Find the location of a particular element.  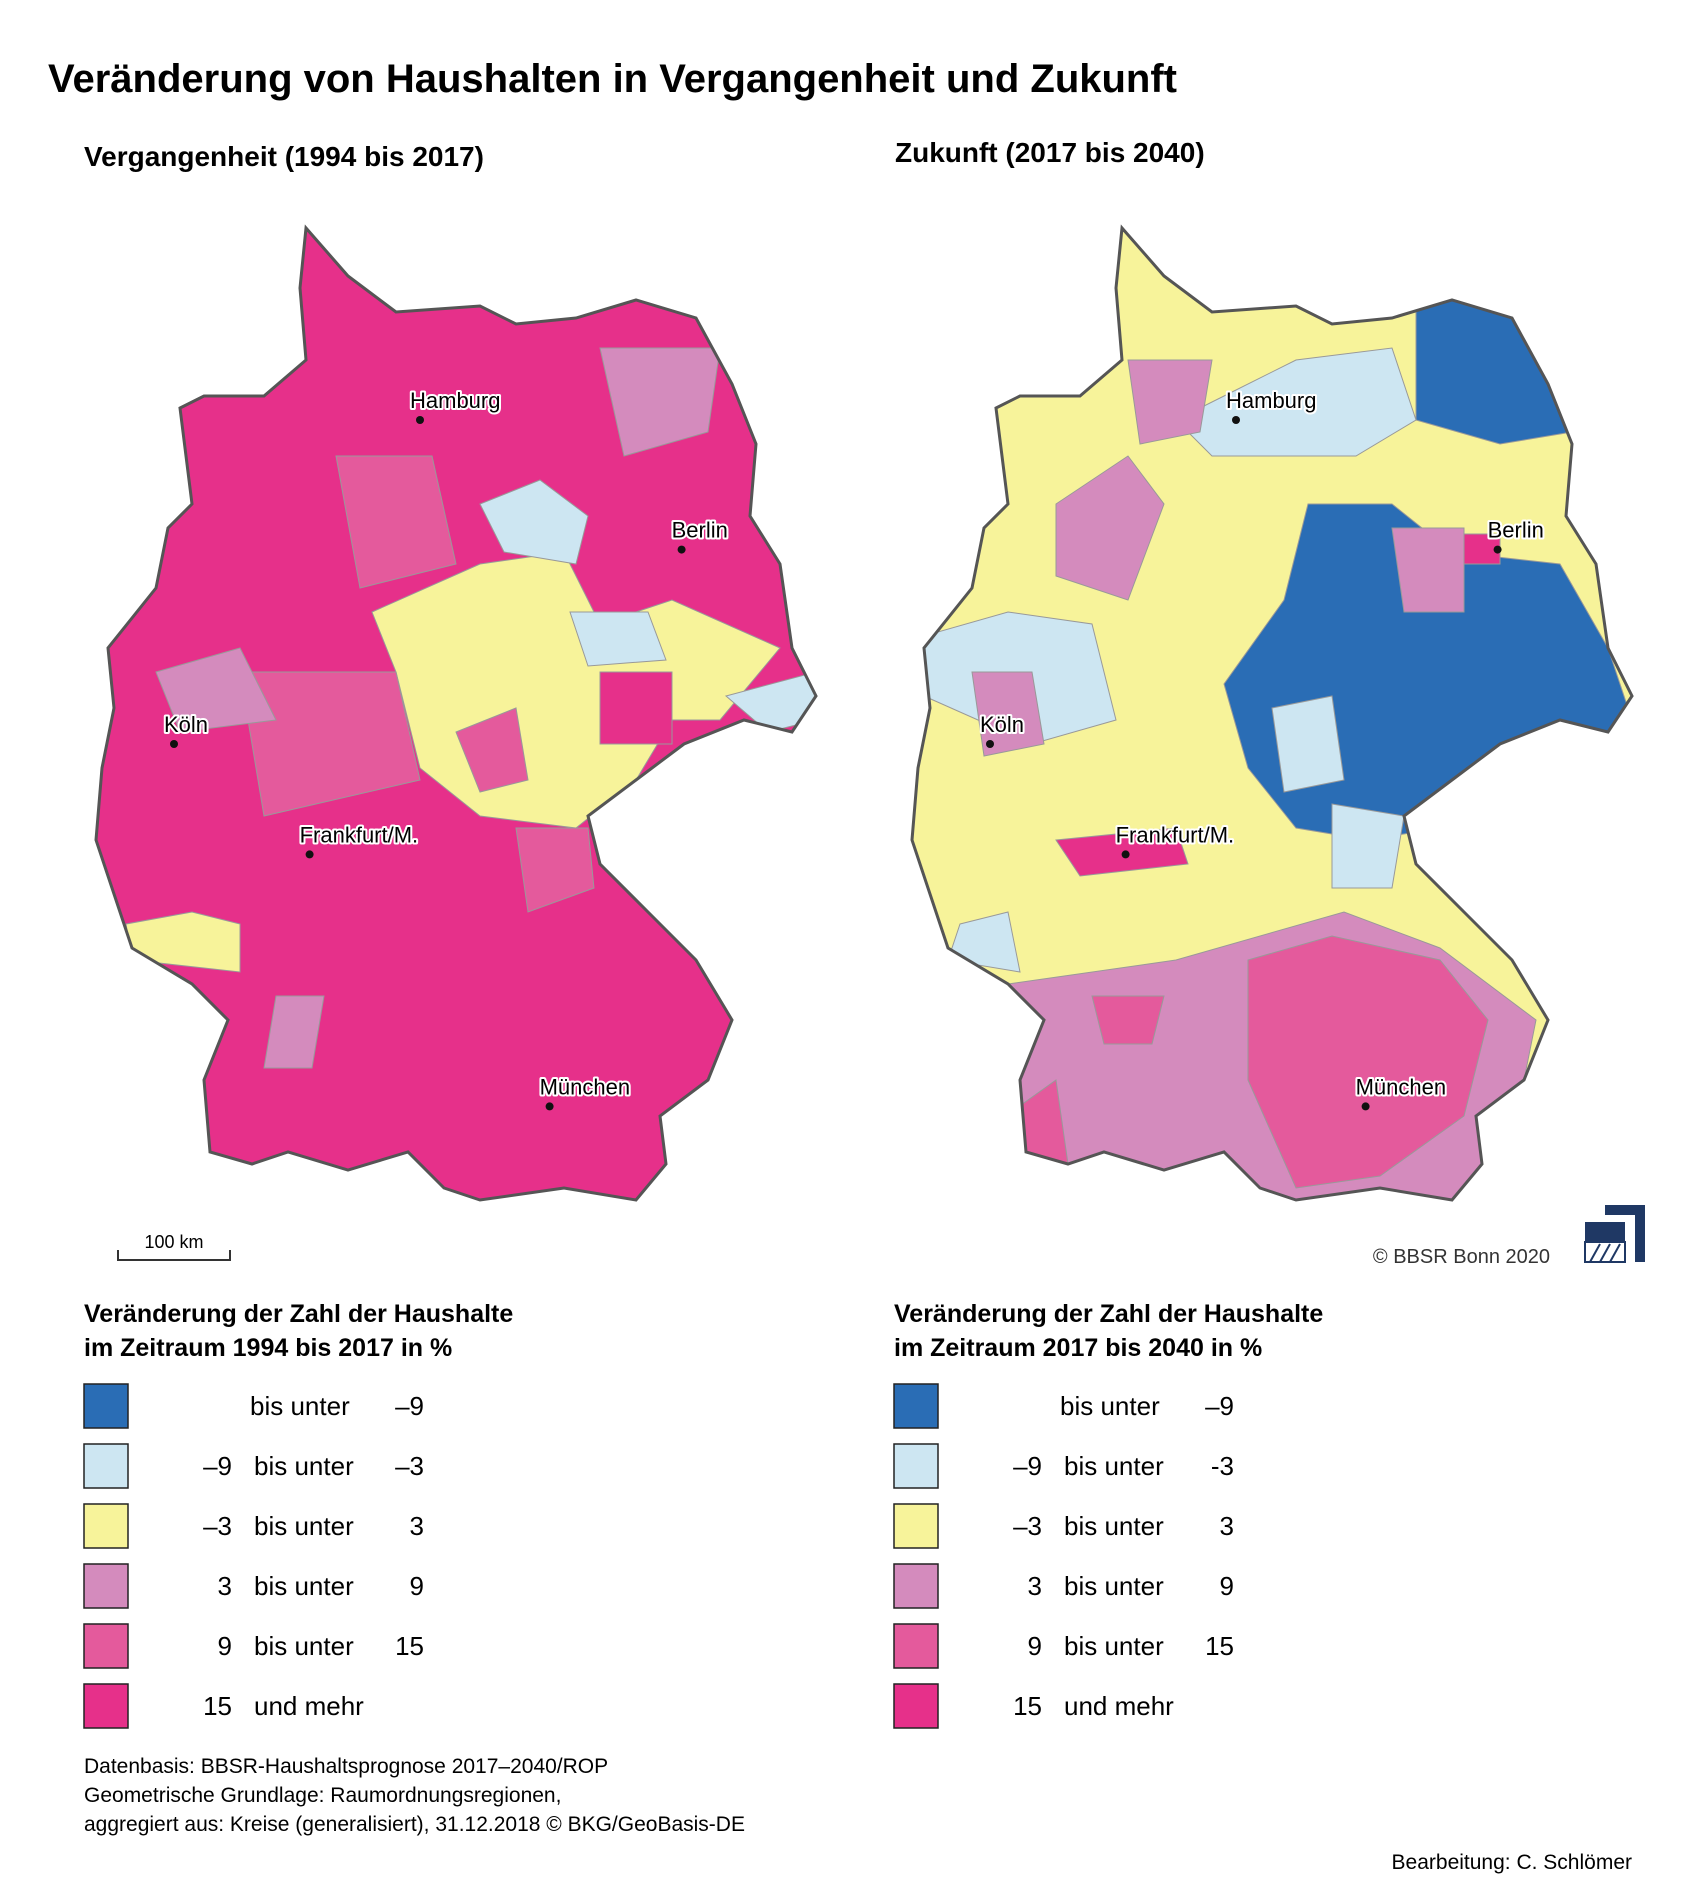

city-label: Frankfurt/M. is located at coordinates (359, 834).